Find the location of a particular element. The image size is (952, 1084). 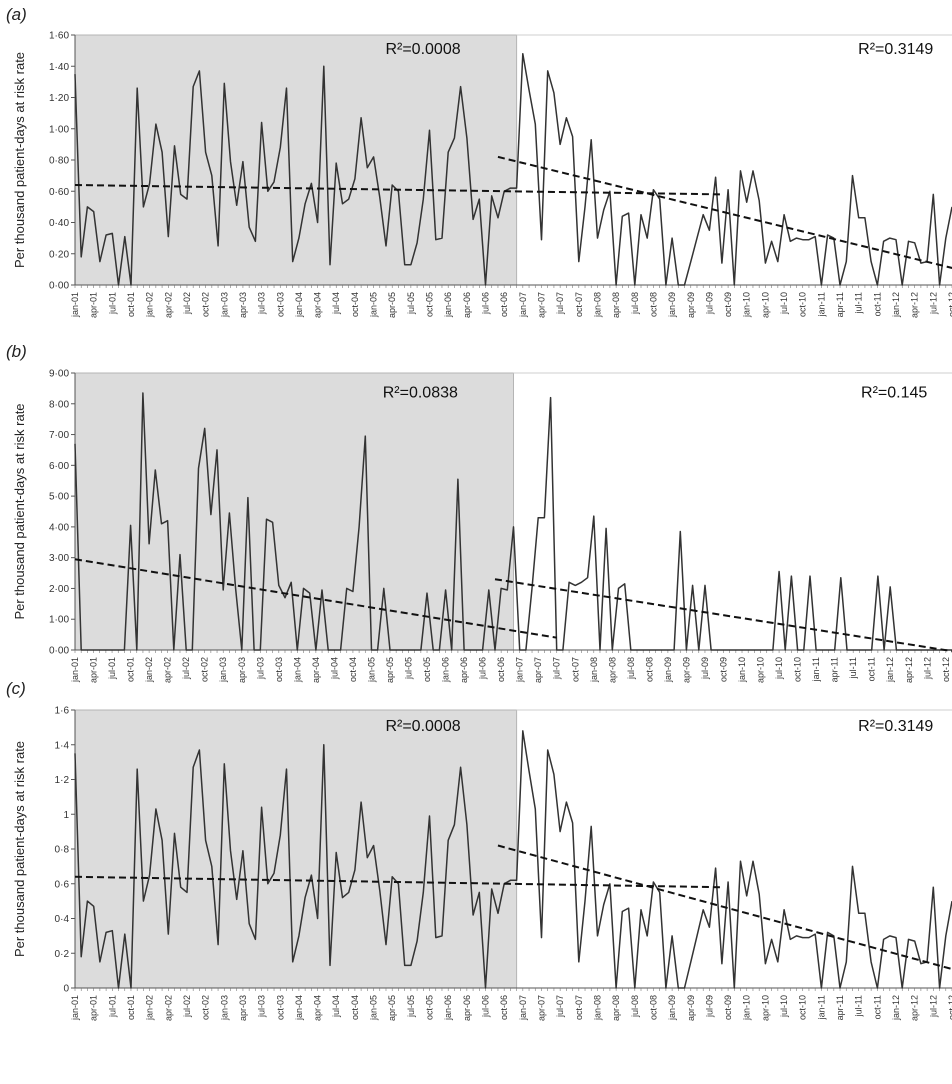

x-tick-label: jul-11 is located at coordinates (853, 668).